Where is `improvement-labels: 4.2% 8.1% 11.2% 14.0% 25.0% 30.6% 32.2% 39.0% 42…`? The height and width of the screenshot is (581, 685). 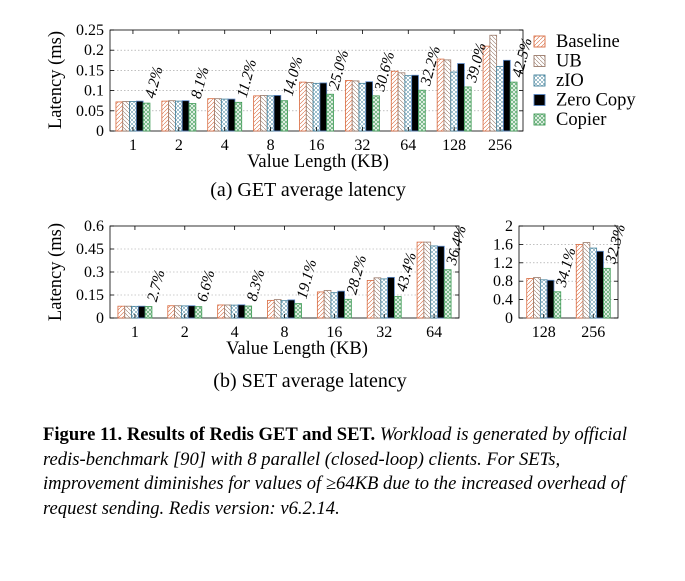
improvement-labels: 4.2% 8.1% 11.2% 14.0% 25.0% 30.6% 32.2% 39.0% 42… is located at coordinates (339, 68).